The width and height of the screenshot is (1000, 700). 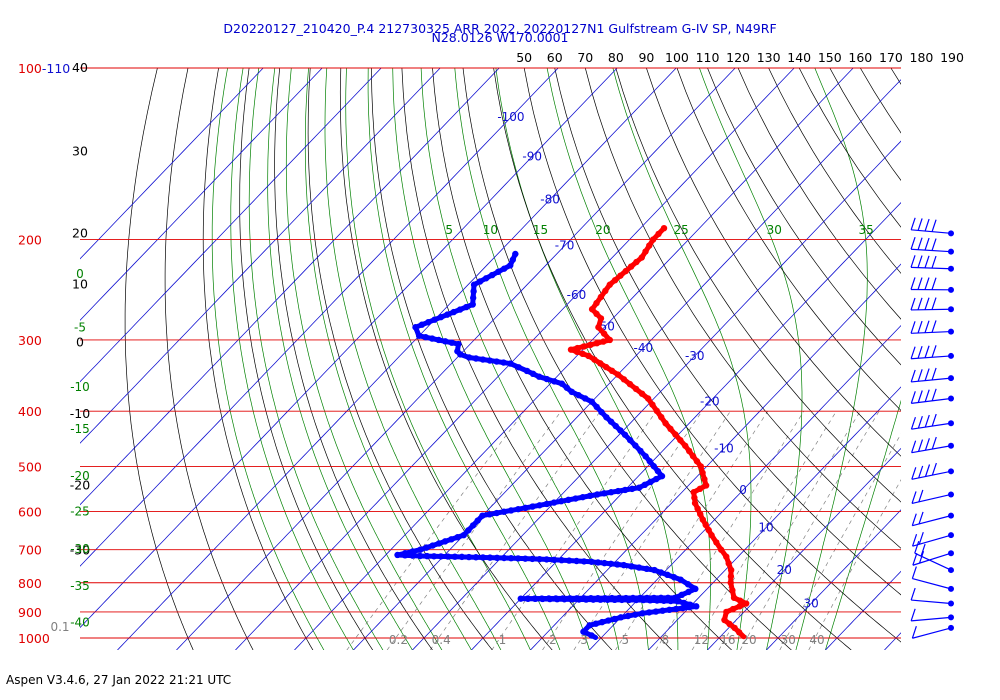 What do you see at coordinates (784, 570) in the screenshot?
I see `isotherm-label: 20` at bounding box center [784, 570].